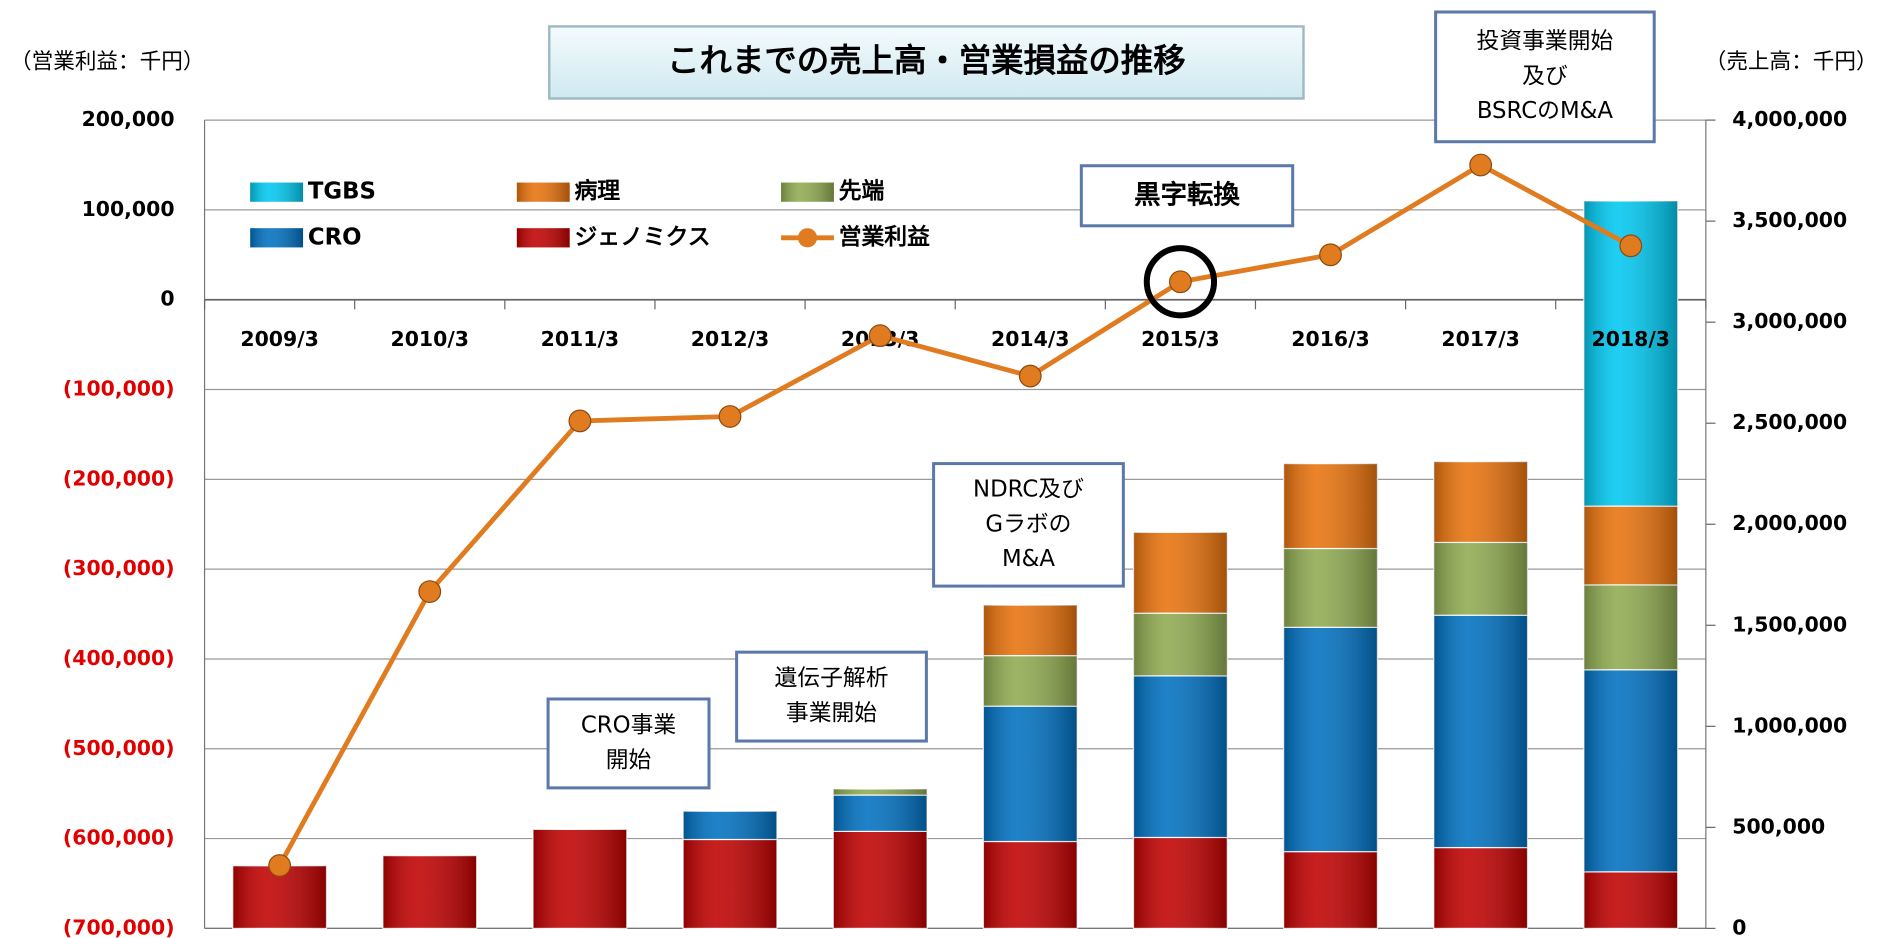  Describe the element at coordinates (128, 119) in the screenshot. I see `y-tick-label: 200,000` at that location.